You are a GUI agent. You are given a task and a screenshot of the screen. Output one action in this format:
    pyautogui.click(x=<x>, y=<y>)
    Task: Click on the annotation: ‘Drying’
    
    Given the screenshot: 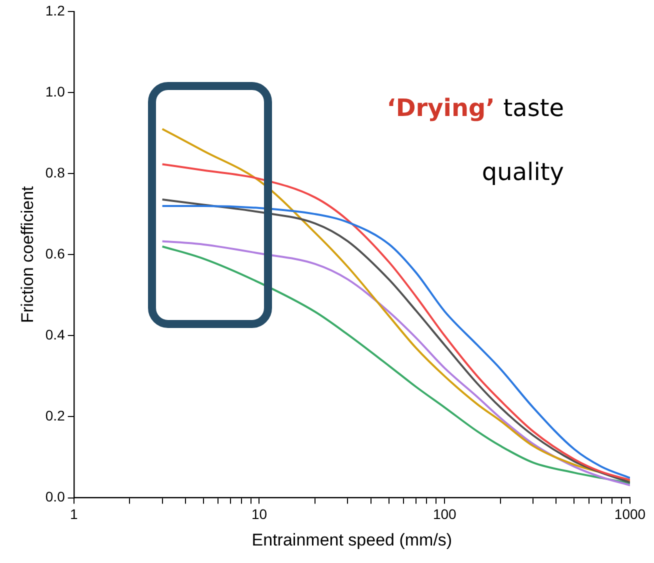 What is the action you would take?
    pyautogui.click(x=441, y=108)
    